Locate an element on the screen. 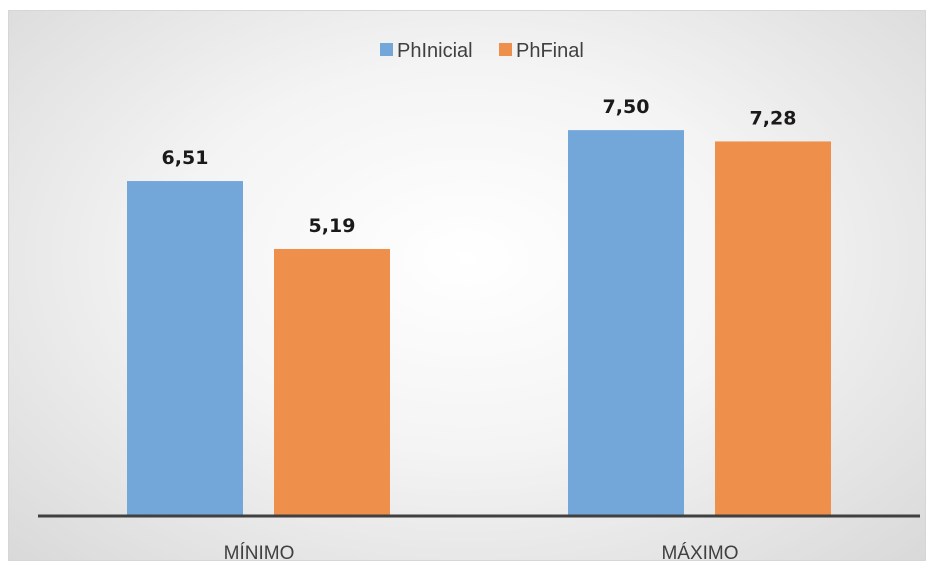  data-label-phinicial-0: 6,51 is located at coordinates (185, 158).